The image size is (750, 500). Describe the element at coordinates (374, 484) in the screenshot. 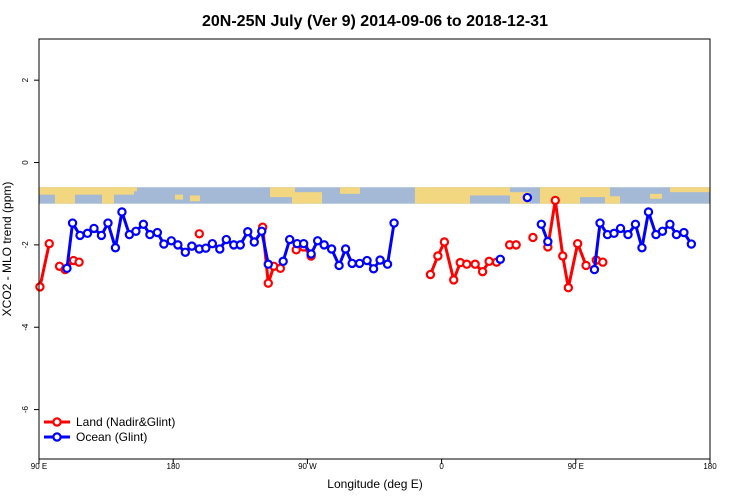

I see `x-axis-label: Longitude (deg E)` at that location.